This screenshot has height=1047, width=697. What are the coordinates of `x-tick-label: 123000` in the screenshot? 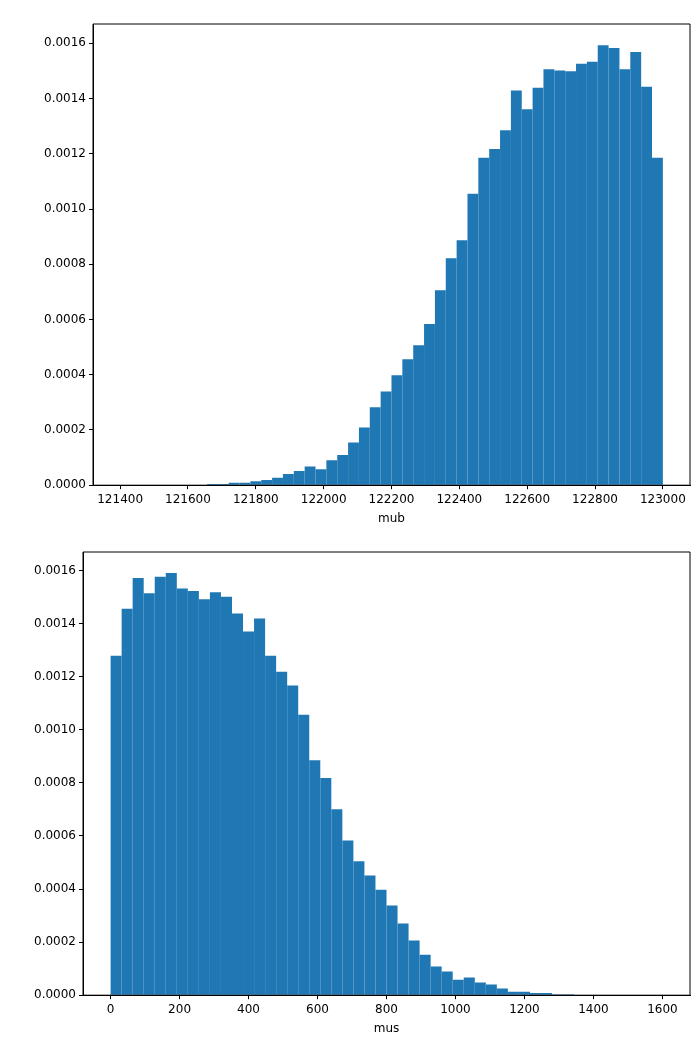 It's located at (662, 498).